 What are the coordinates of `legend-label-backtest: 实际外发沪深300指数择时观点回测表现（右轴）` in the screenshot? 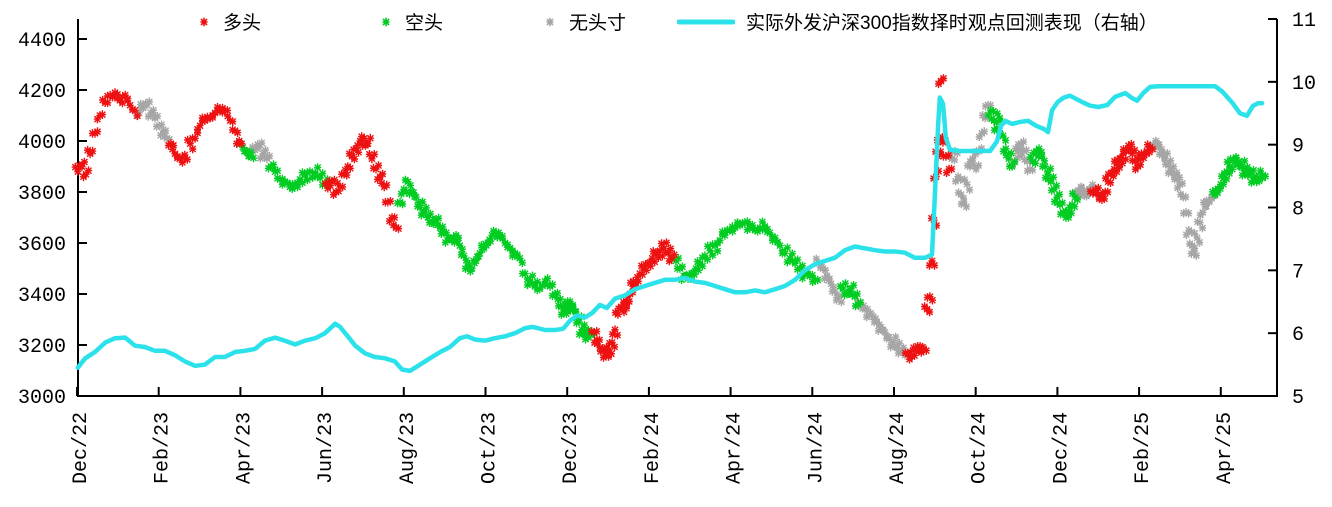 It's located at (952, 23).